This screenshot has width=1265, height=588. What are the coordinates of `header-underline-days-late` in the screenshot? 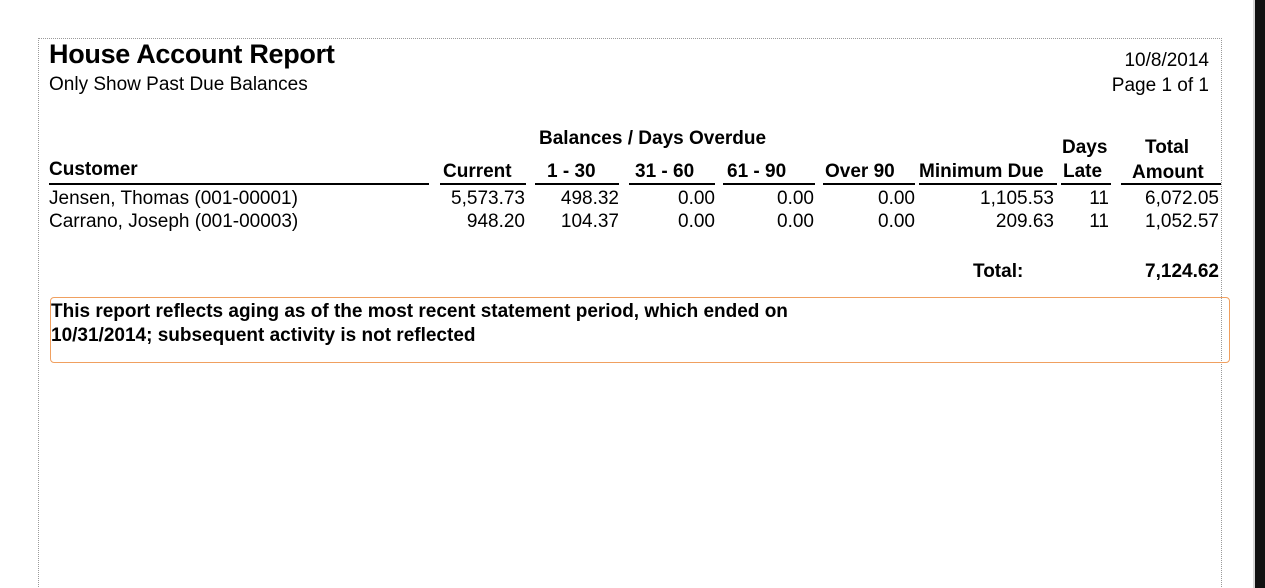 It's located at (1086, 184).